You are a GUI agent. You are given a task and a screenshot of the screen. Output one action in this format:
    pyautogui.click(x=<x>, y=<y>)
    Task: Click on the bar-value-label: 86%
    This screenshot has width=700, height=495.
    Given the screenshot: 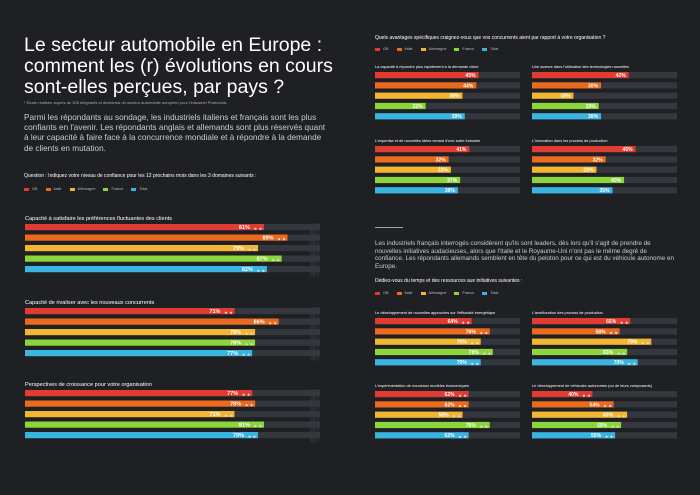 What is the action you would take?
    pyautogui.click(x=259, y=323)
    